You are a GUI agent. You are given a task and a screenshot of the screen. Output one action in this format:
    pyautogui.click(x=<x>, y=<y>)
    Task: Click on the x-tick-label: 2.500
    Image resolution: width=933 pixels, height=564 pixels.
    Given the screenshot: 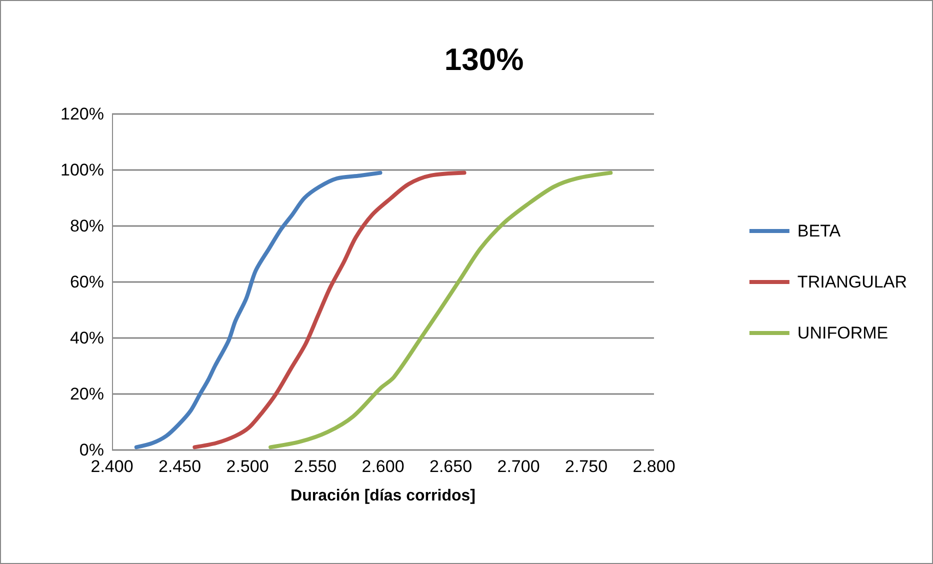 What is the action you would take?
    pyautogui.click(x=247, y=466)
    